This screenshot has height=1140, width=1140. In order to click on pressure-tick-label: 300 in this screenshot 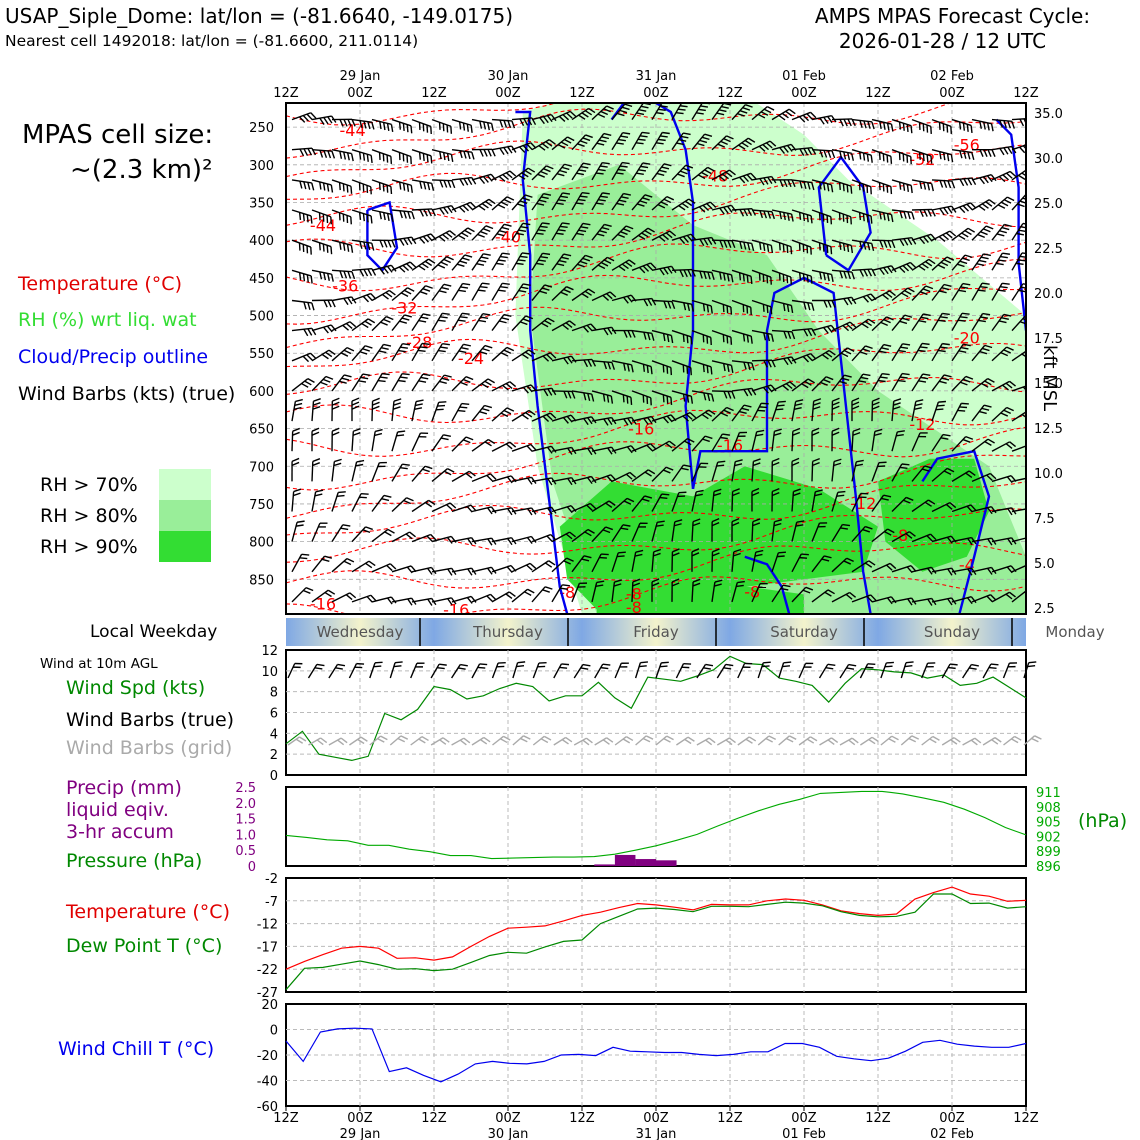, I will do `click(261, 166)`.